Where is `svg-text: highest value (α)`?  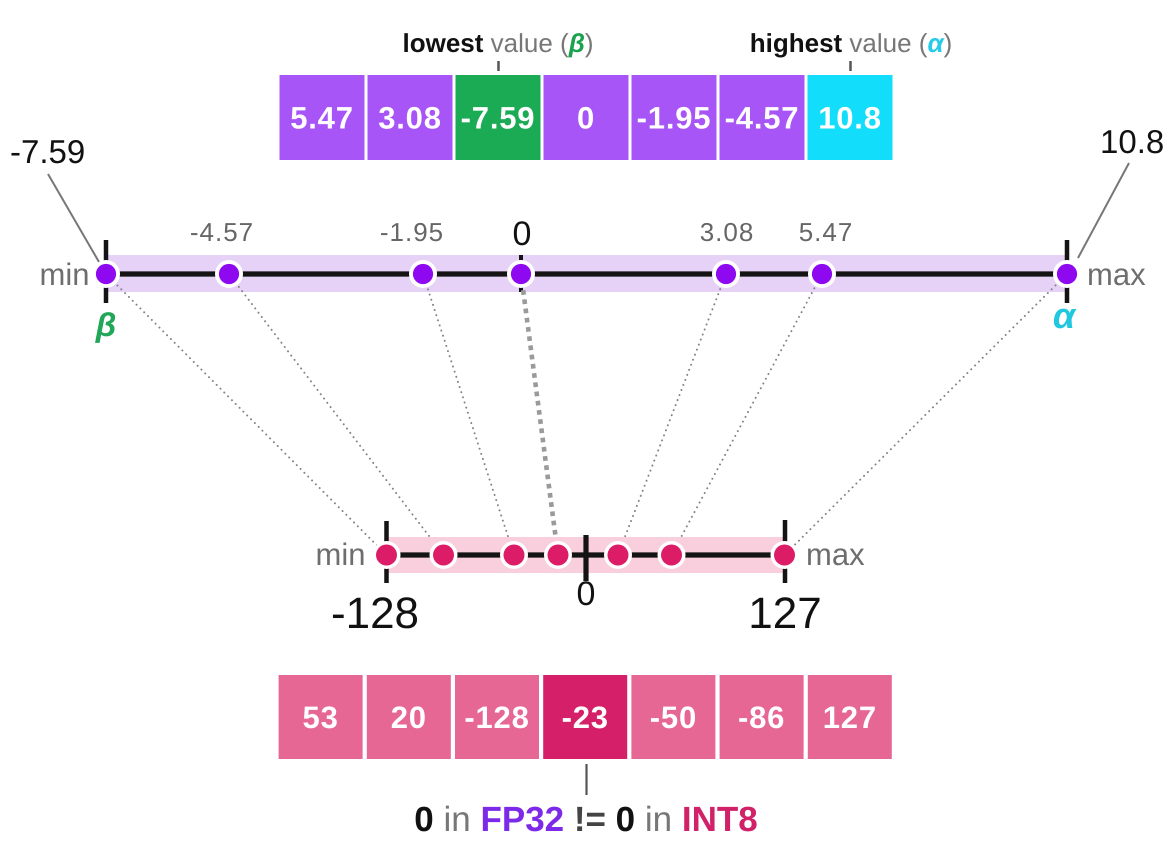 svg-text: highest value (α) is located at coordinates (851, 43).